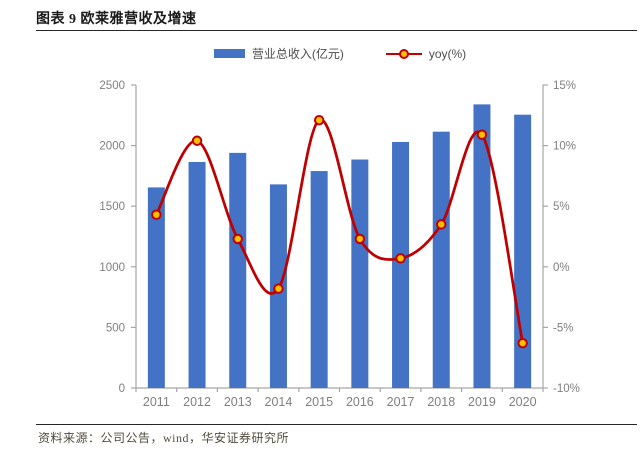 This screenshot has height=452, width=642. I want to click on right-axis-label: 5%, so click(561, 207).